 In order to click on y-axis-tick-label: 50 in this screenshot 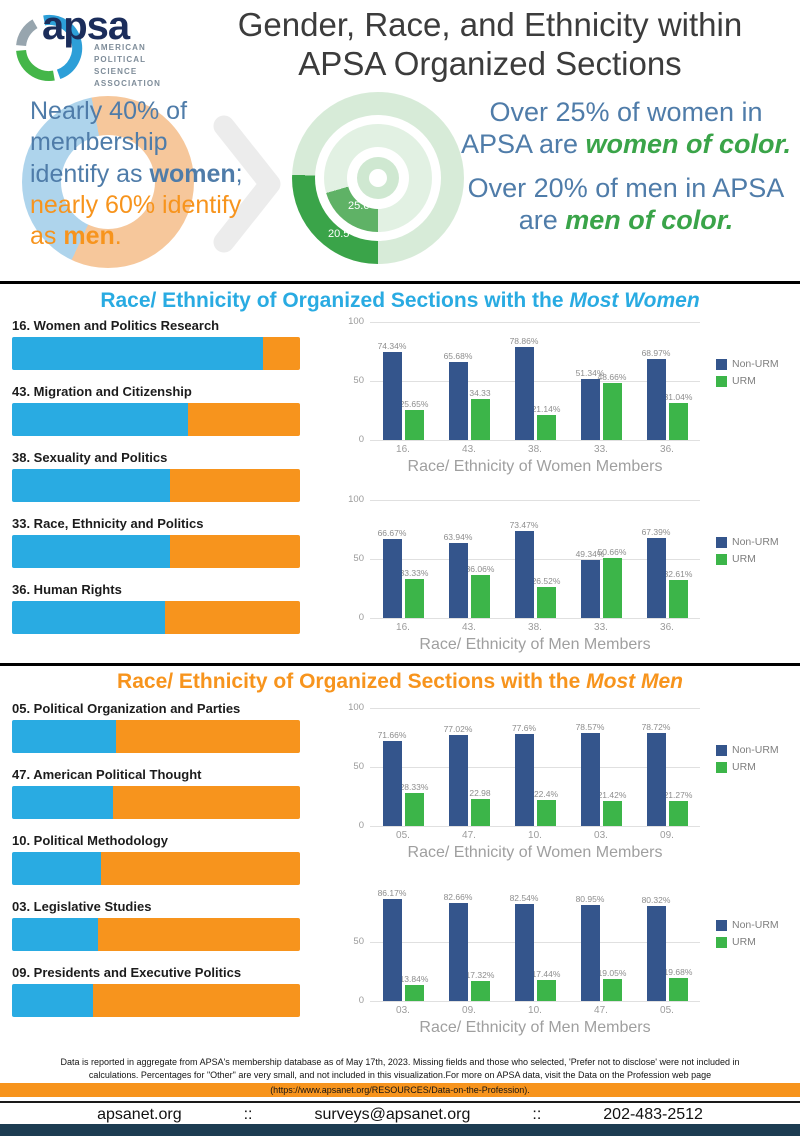, I will do `click(358, 558)`.